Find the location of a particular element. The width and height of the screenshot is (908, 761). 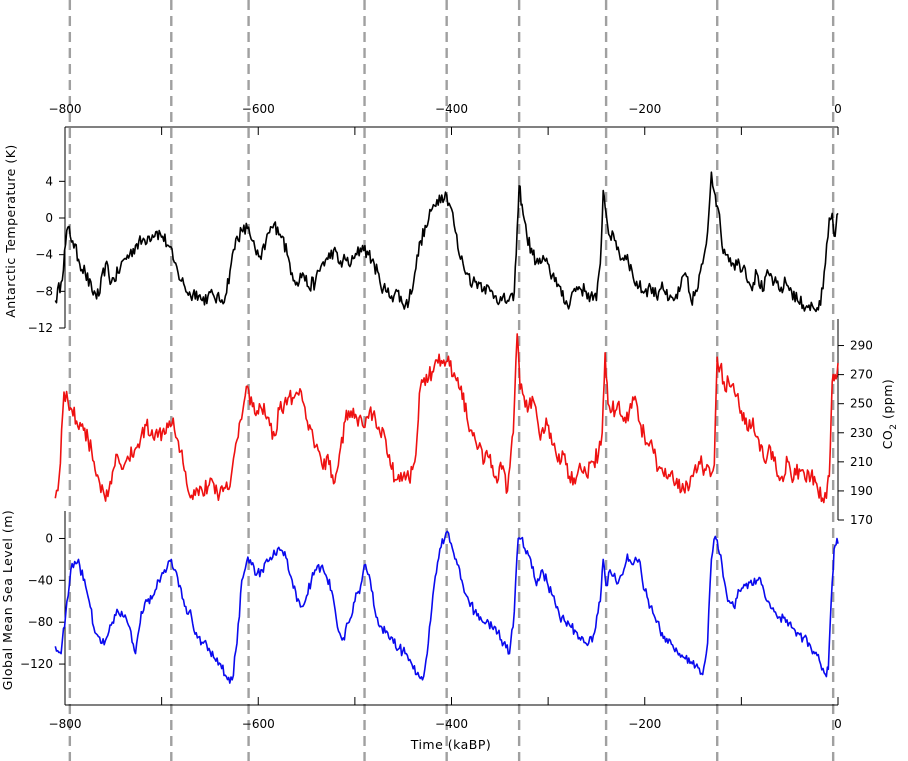

temperature-y-ticks: 4 0 −4 −8 −12 is located at coordinates (46, 254).